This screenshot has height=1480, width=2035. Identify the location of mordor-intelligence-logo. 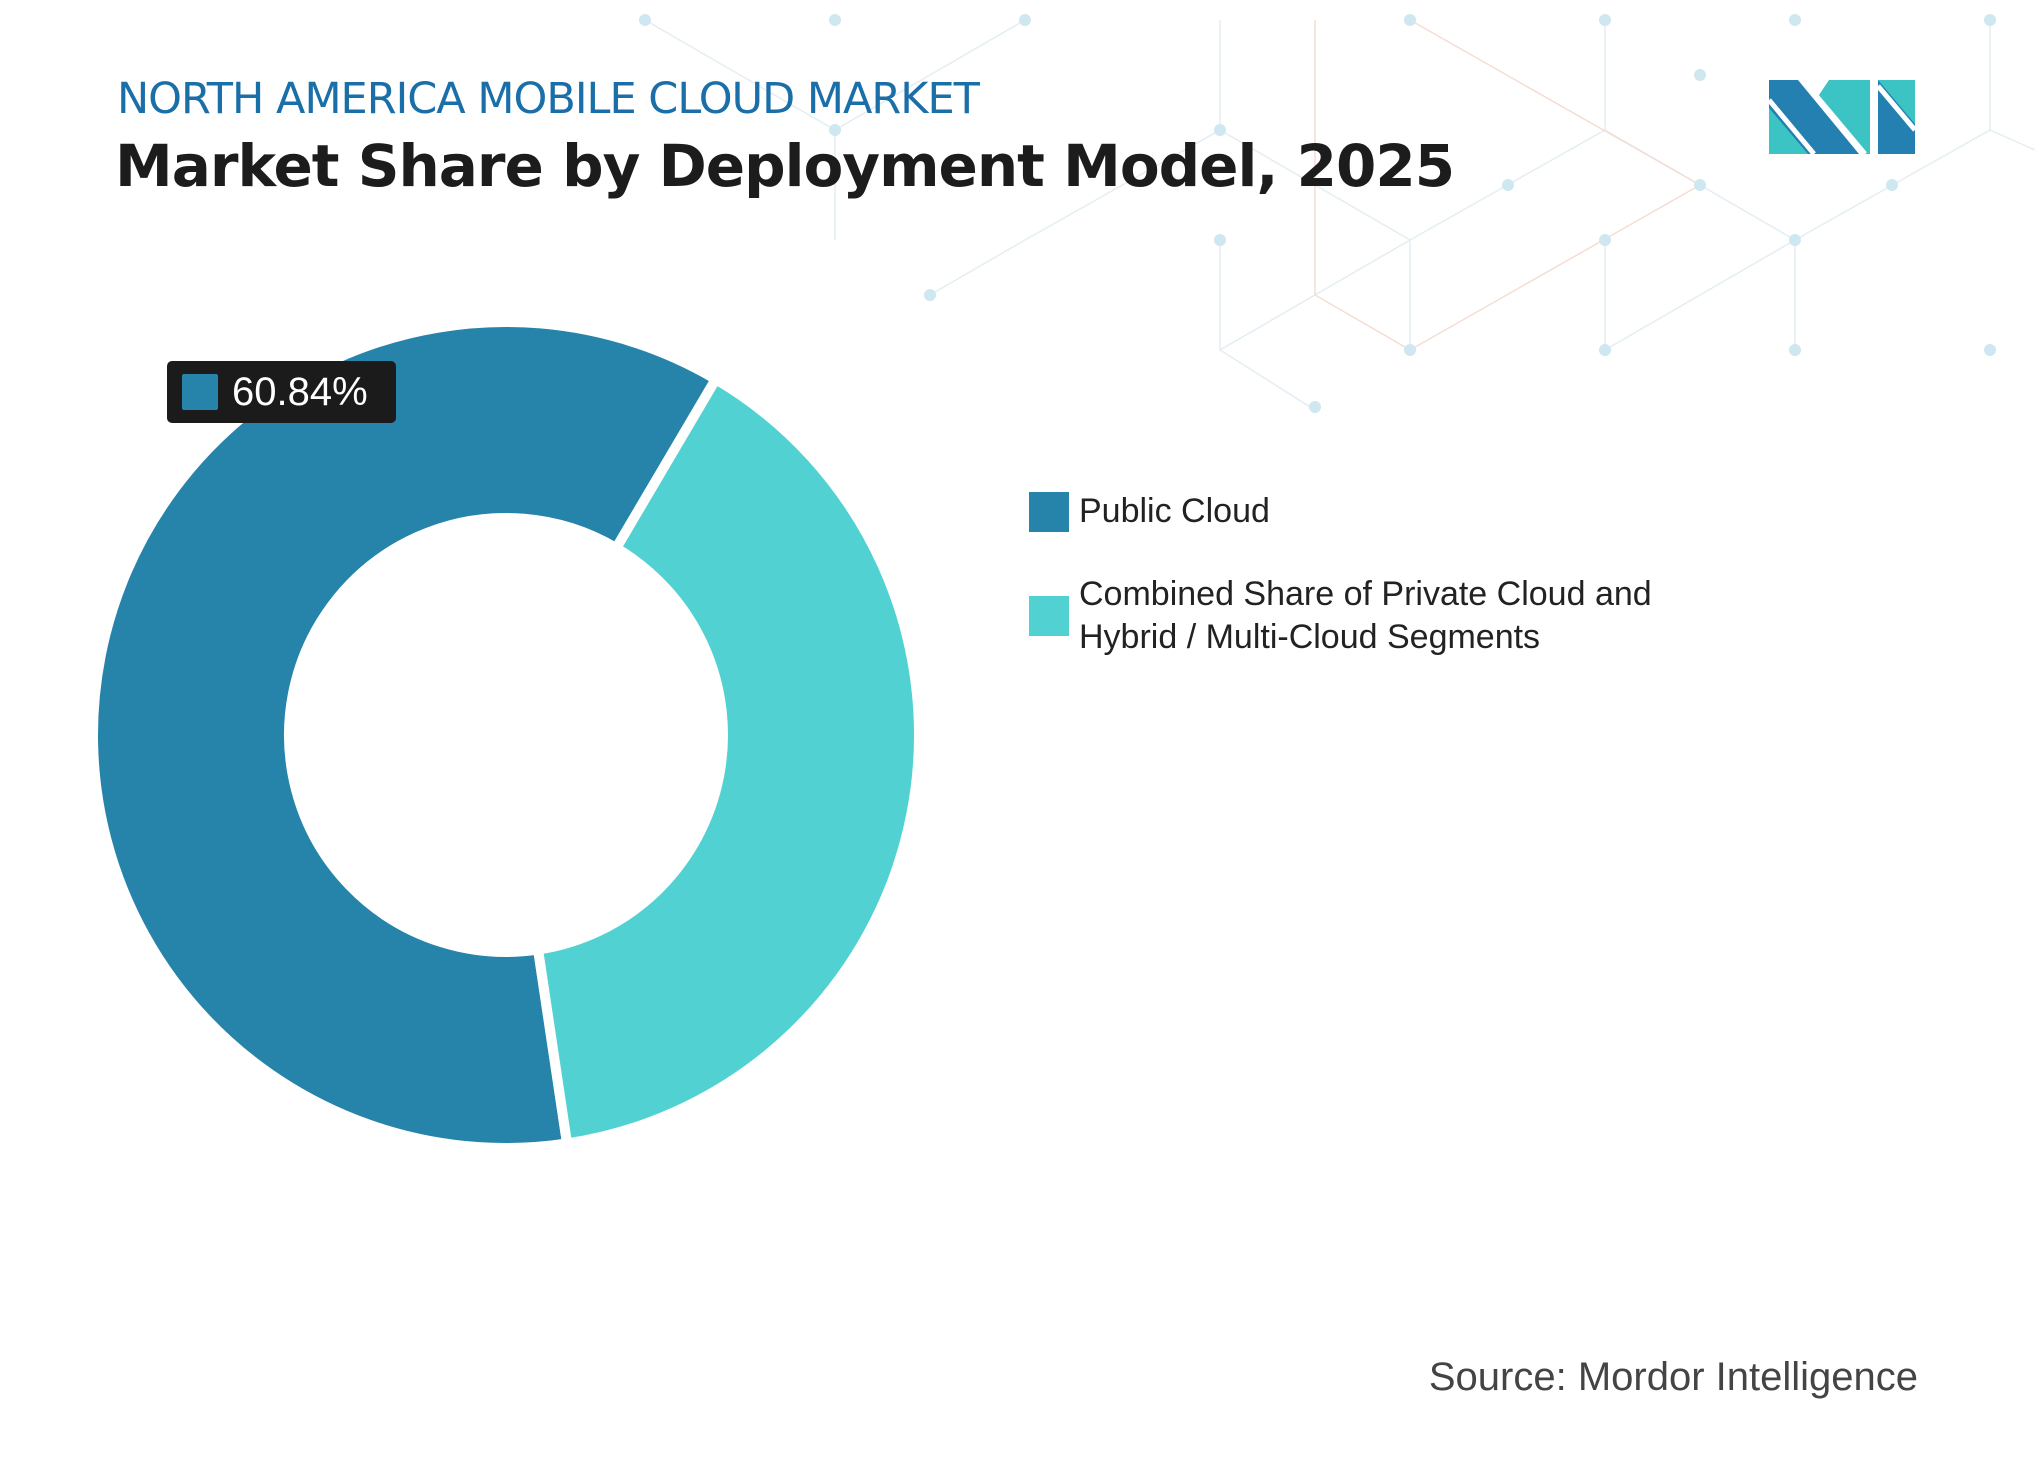
(1842, 117).